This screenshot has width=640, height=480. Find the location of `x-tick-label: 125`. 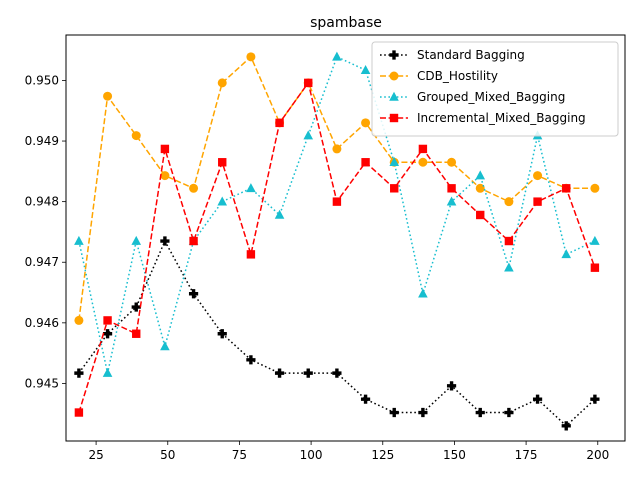

x-tick-label: 125 is located at coordinates (382, 455).